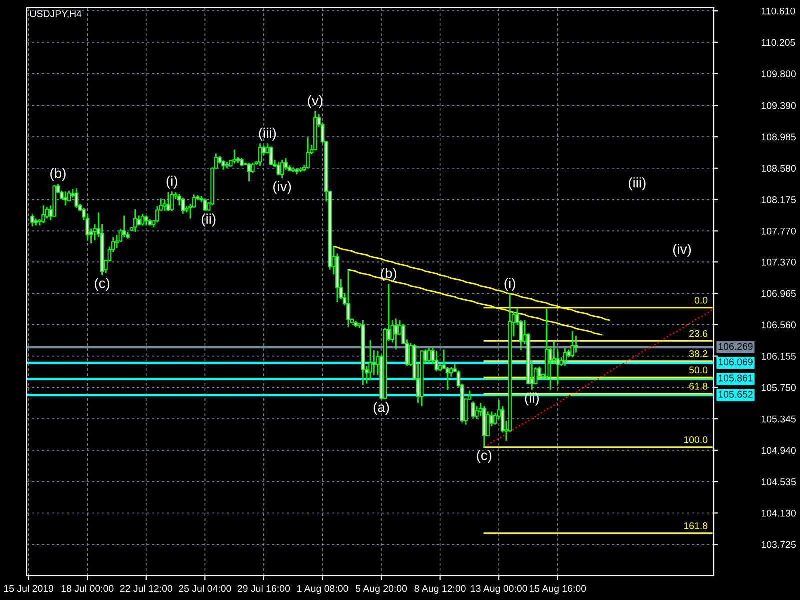 The height and width of the screenshot is (600, 800). What do you see at coordinates (779, 450) in the screenshot?
I see `y-tick-label: 104.940` at bounding box center [779, 450].